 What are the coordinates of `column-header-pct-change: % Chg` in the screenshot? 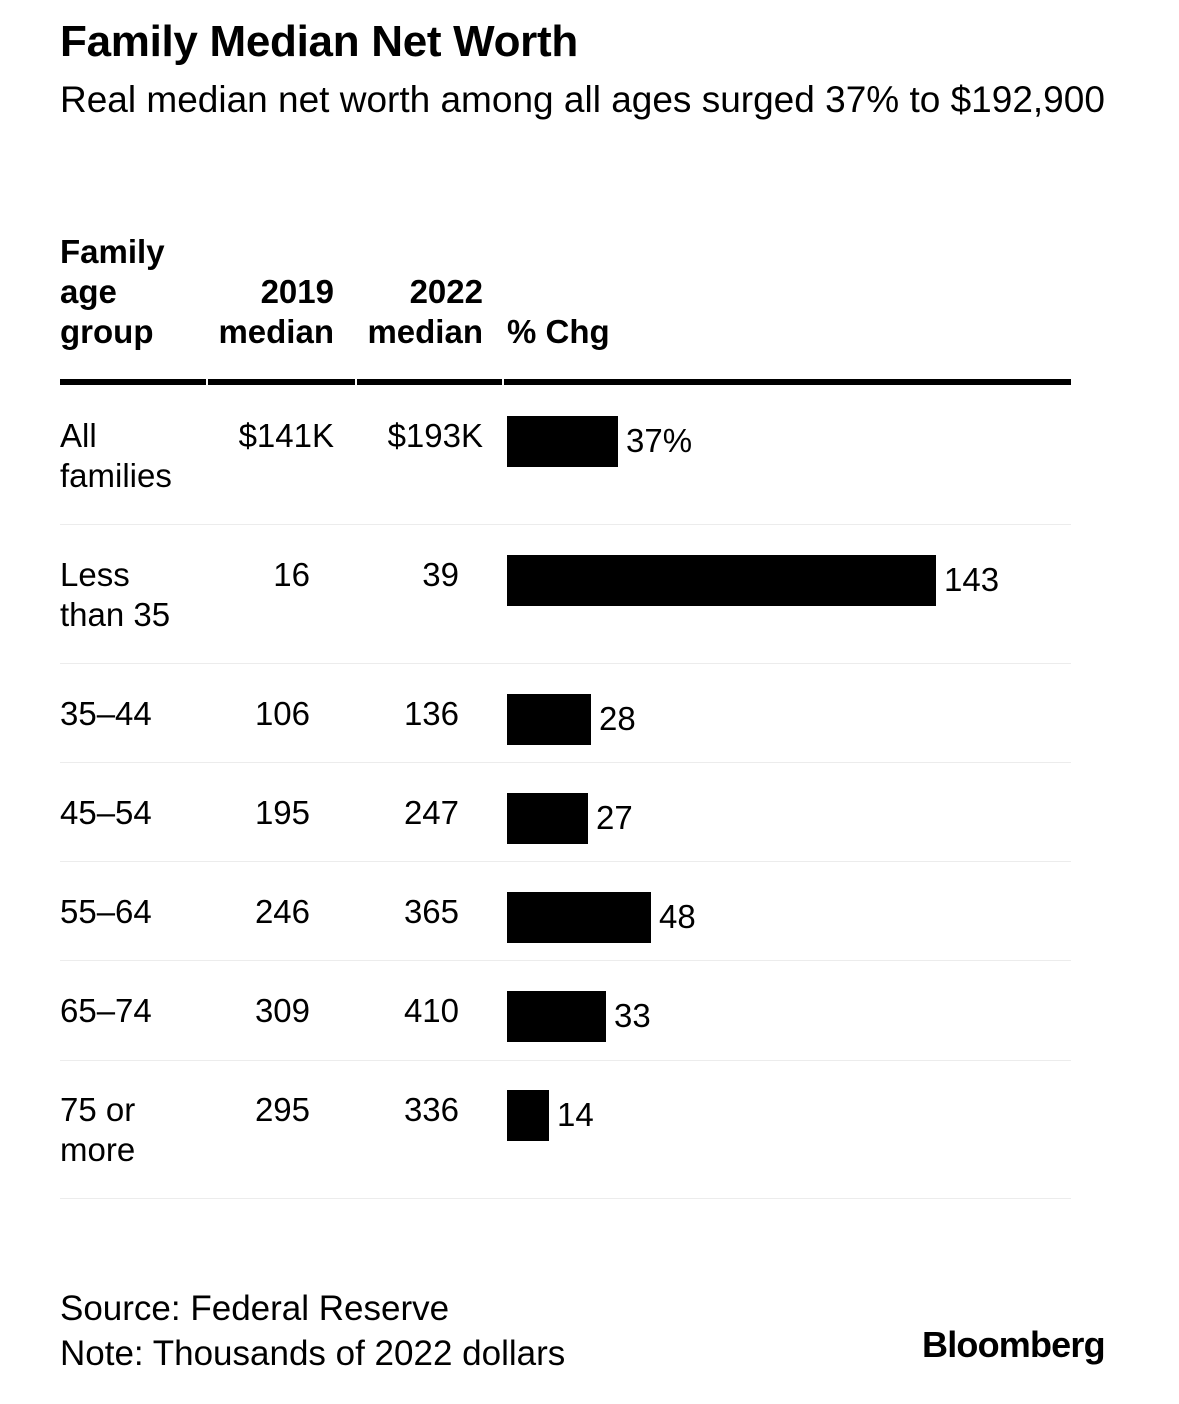 It's located at (558, 331).